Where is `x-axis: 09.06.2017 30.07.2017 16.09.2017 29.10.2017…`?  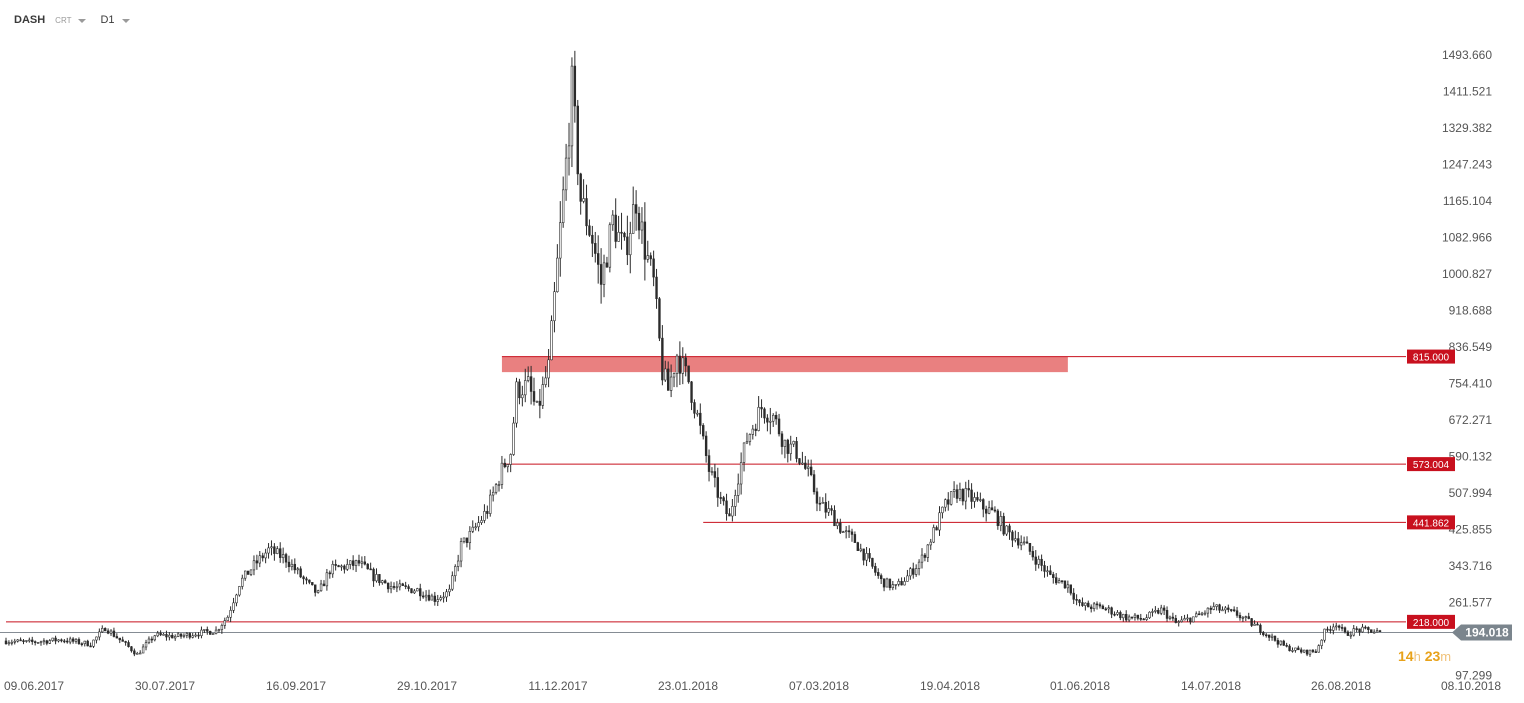 x-axis: 09.06.2017 30.07.2017 16.09.2017 29.10.2017… is located at coordinates (752, 686).